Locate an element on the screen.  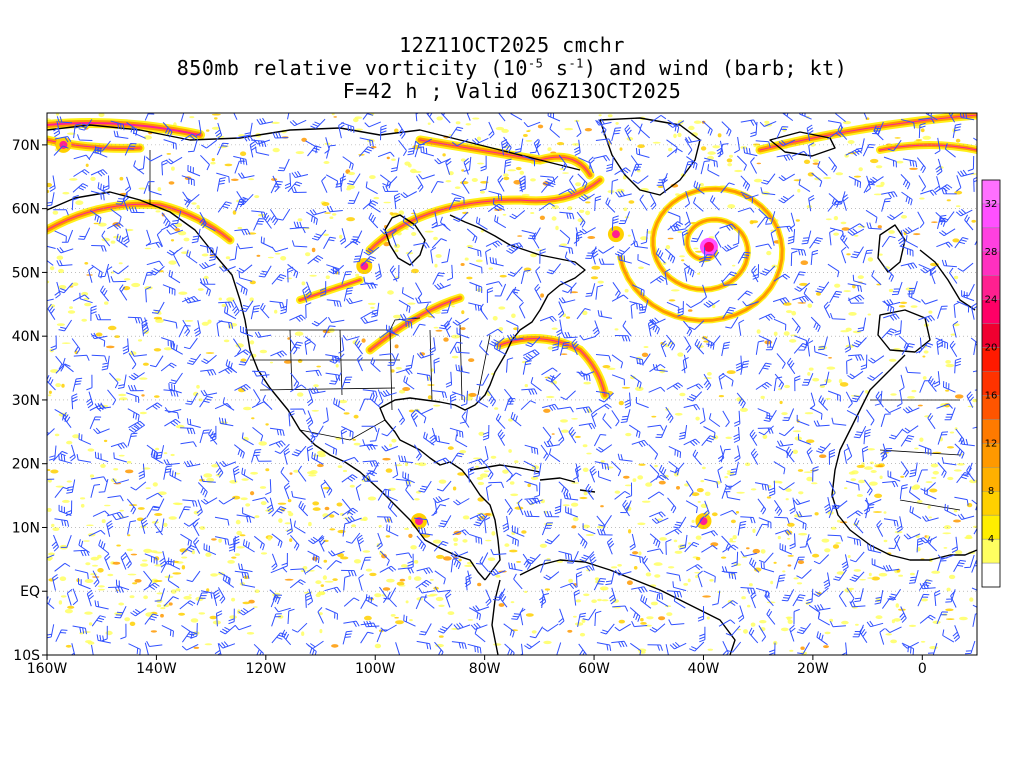
lon-tick-label: 40W is located at coordinates (704, 669).